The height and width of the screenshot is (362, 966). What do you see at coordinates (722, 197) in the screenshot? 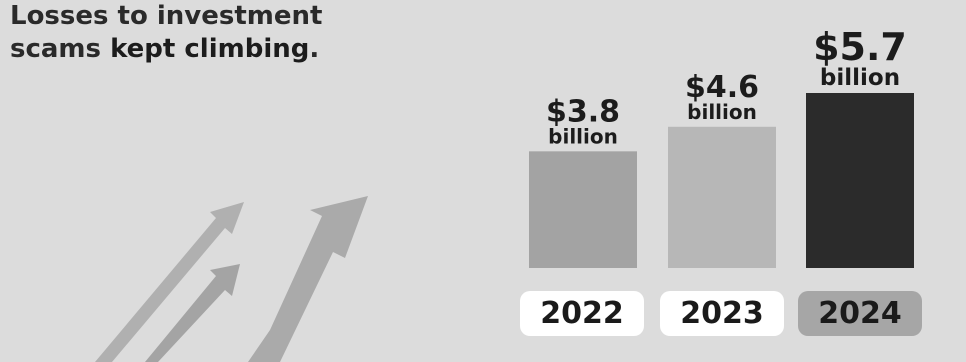
I see `bar-2023` at bounding box center [722, 197].